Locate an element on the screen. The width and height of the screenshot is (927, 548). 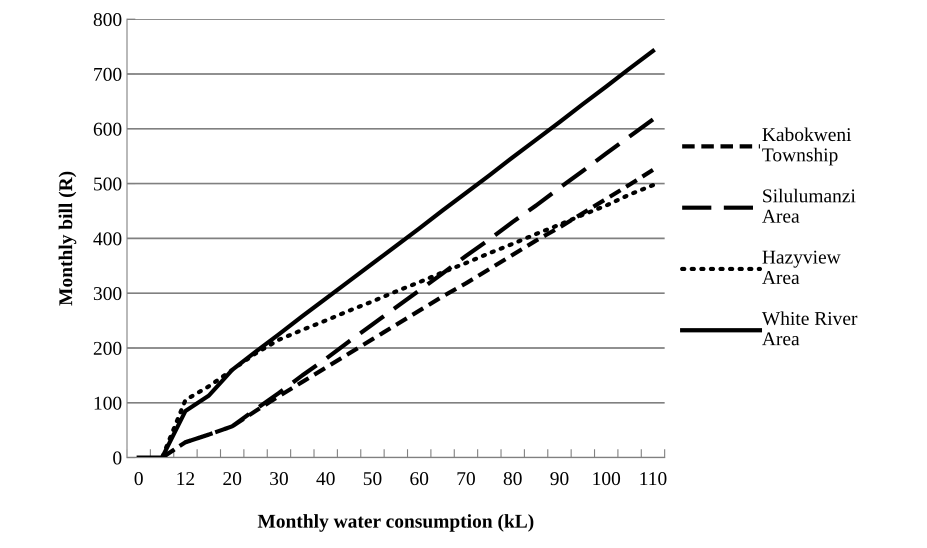
y-tick-label: 300 is located at coordinates (108, 293).